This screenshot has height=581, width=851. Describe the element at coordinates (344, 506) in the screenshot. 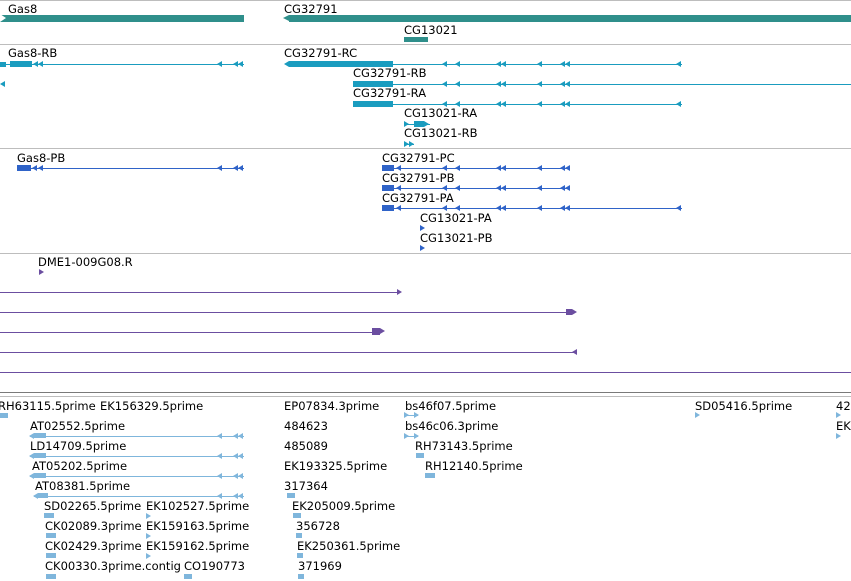

I see `est-label: EK205009.5prime` at that location.